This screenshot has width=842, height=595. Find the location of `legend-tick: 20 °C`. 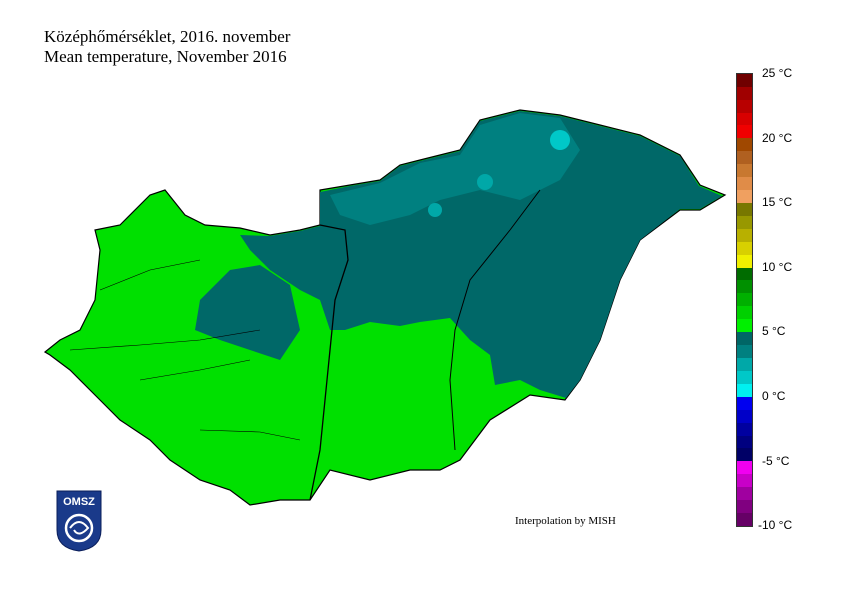

legend-tick: 20 °C is located at coordinates (777, 138).